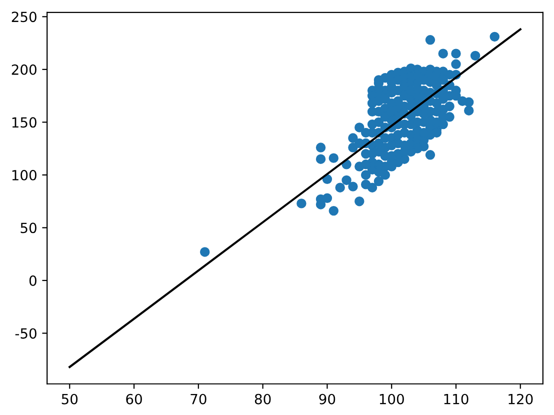 This screenshot has width=554, height=415. What do you see at coordinates (262, 399) in the screenshot?
I see `x-tick-label: 80` at bounding box center [262, 399].